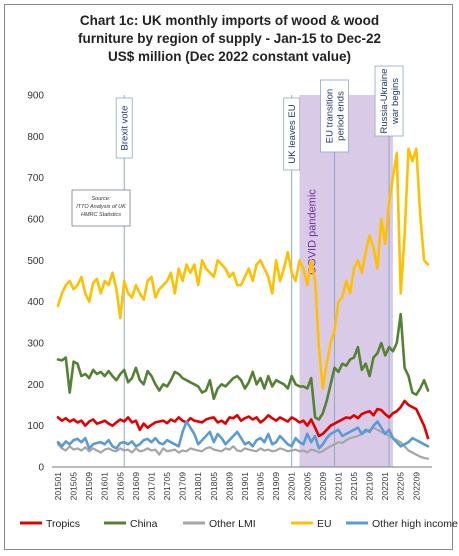  I want to click on y-tick-label-7: 700, so click(35, 178).